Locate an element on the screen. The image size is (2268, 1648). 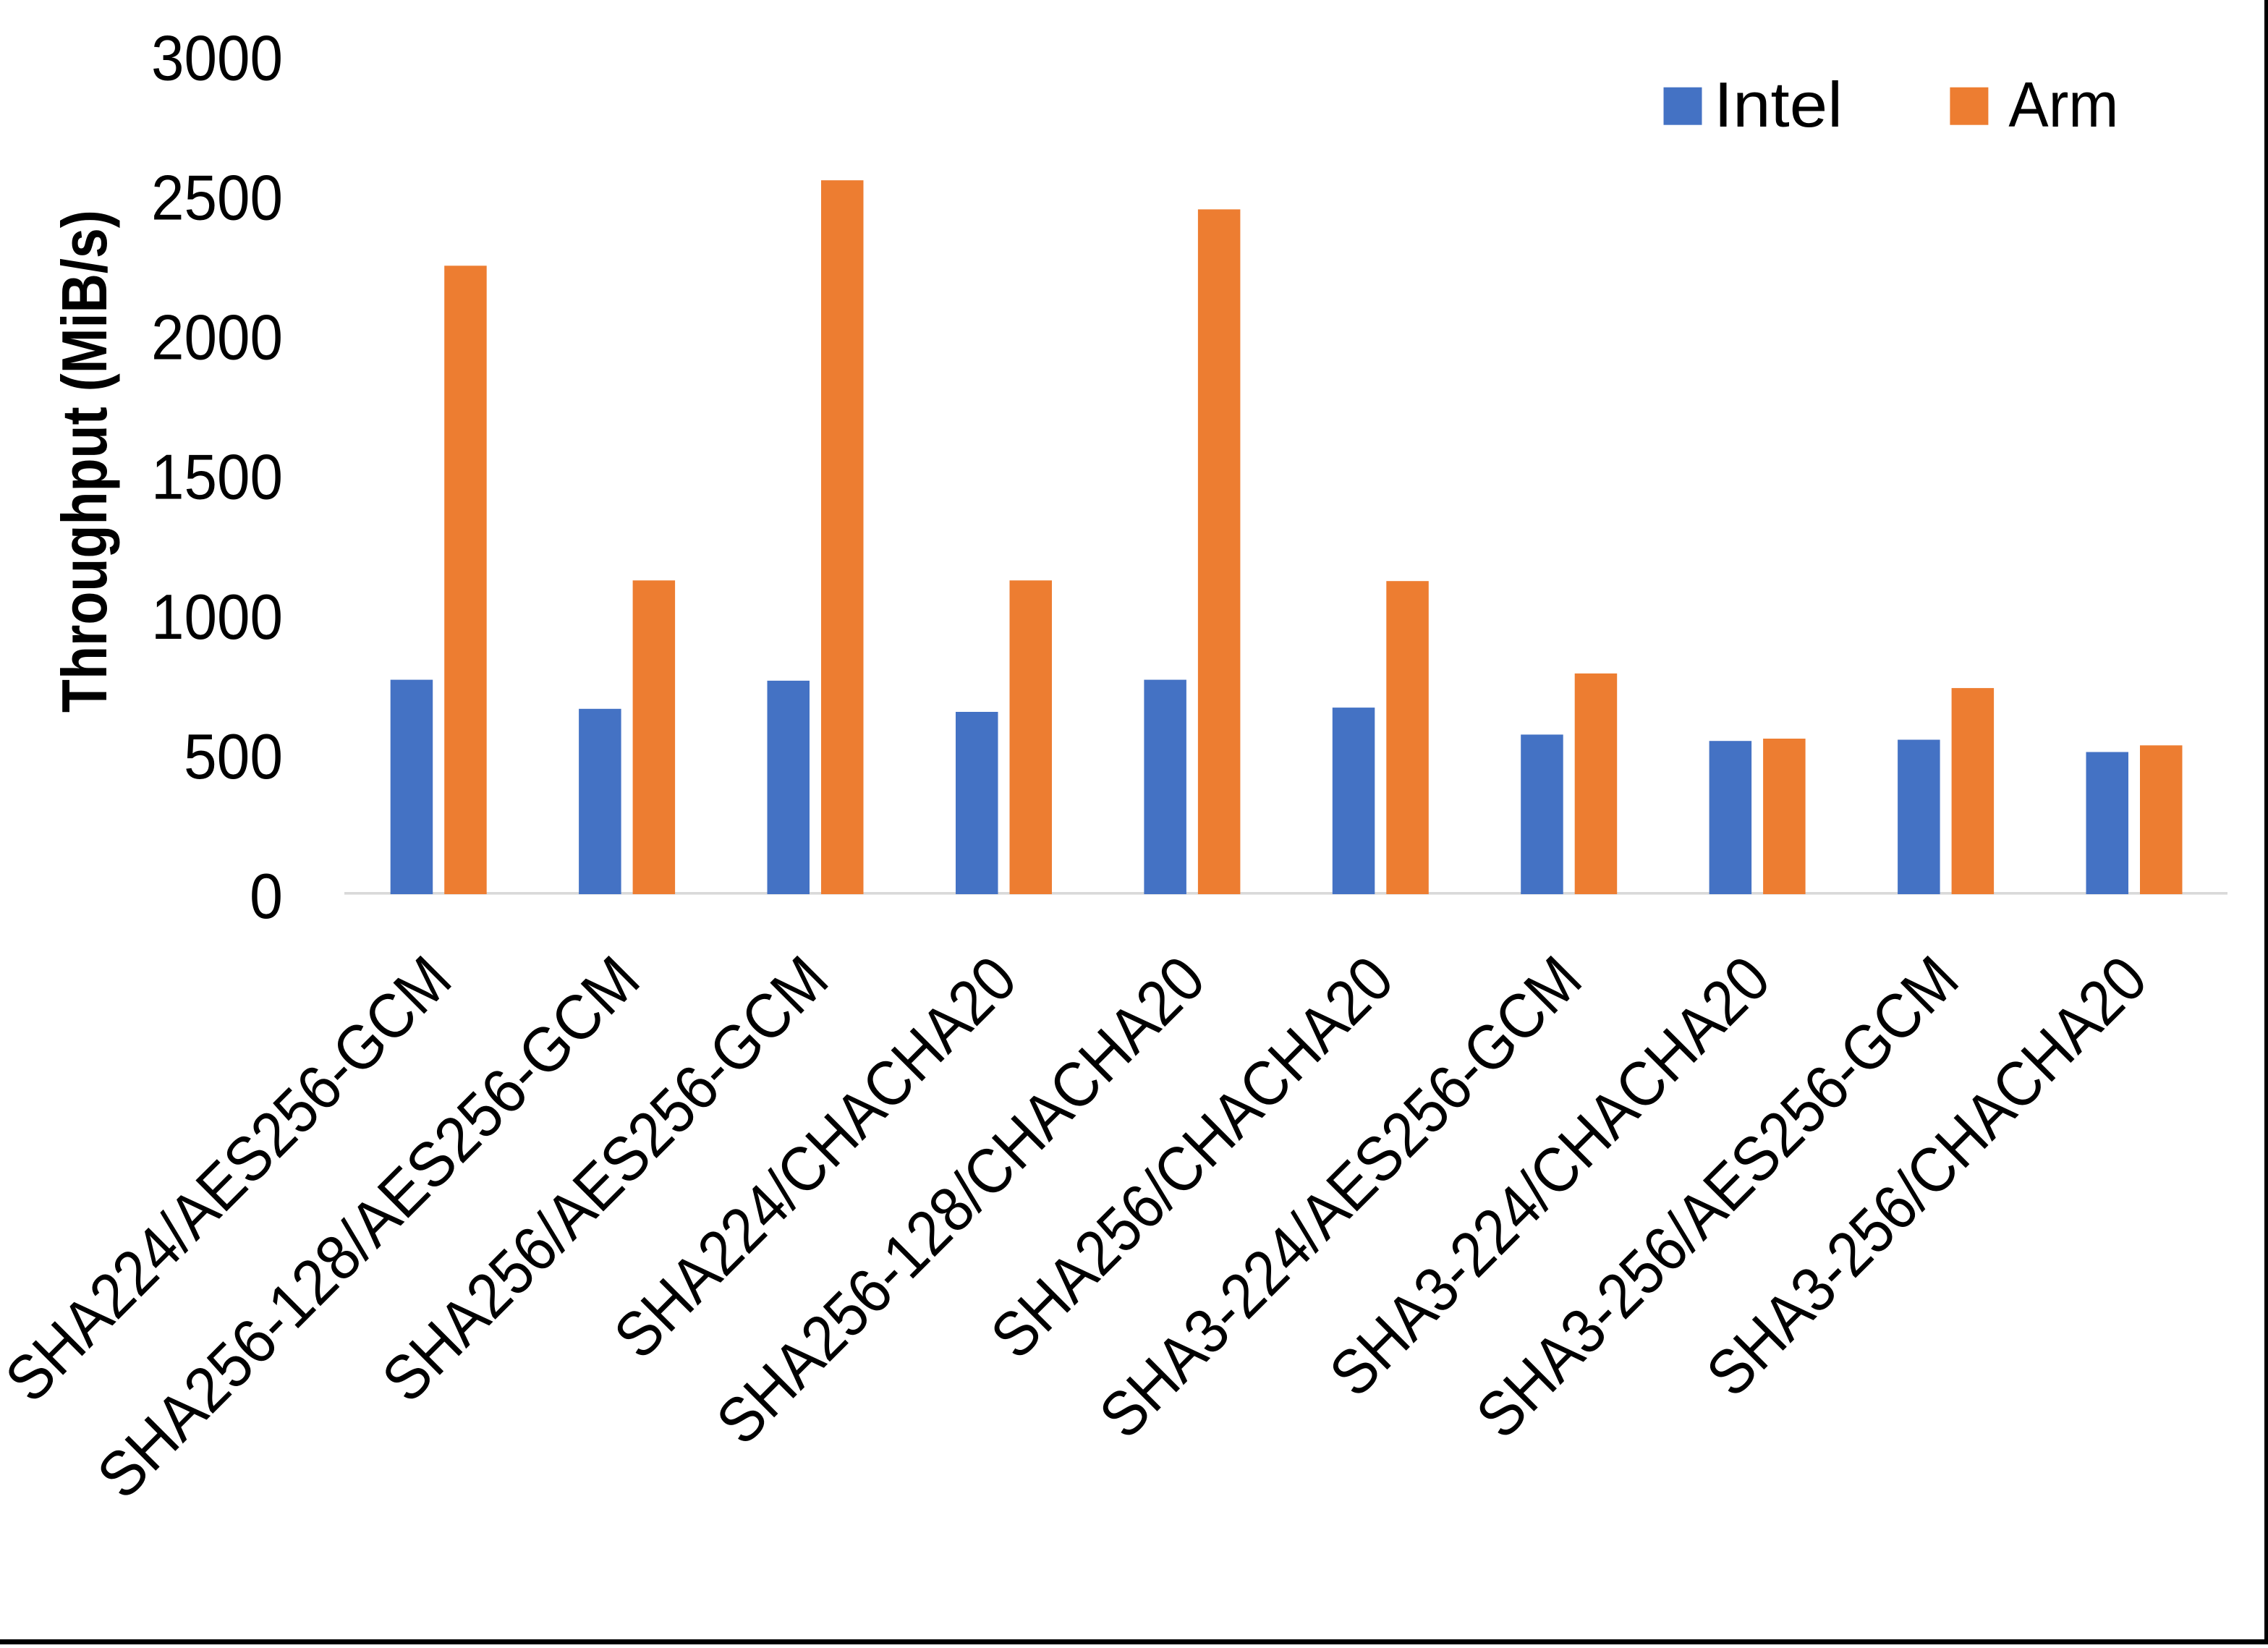
svg-text: Arm is located at coordinates (2063, 104).